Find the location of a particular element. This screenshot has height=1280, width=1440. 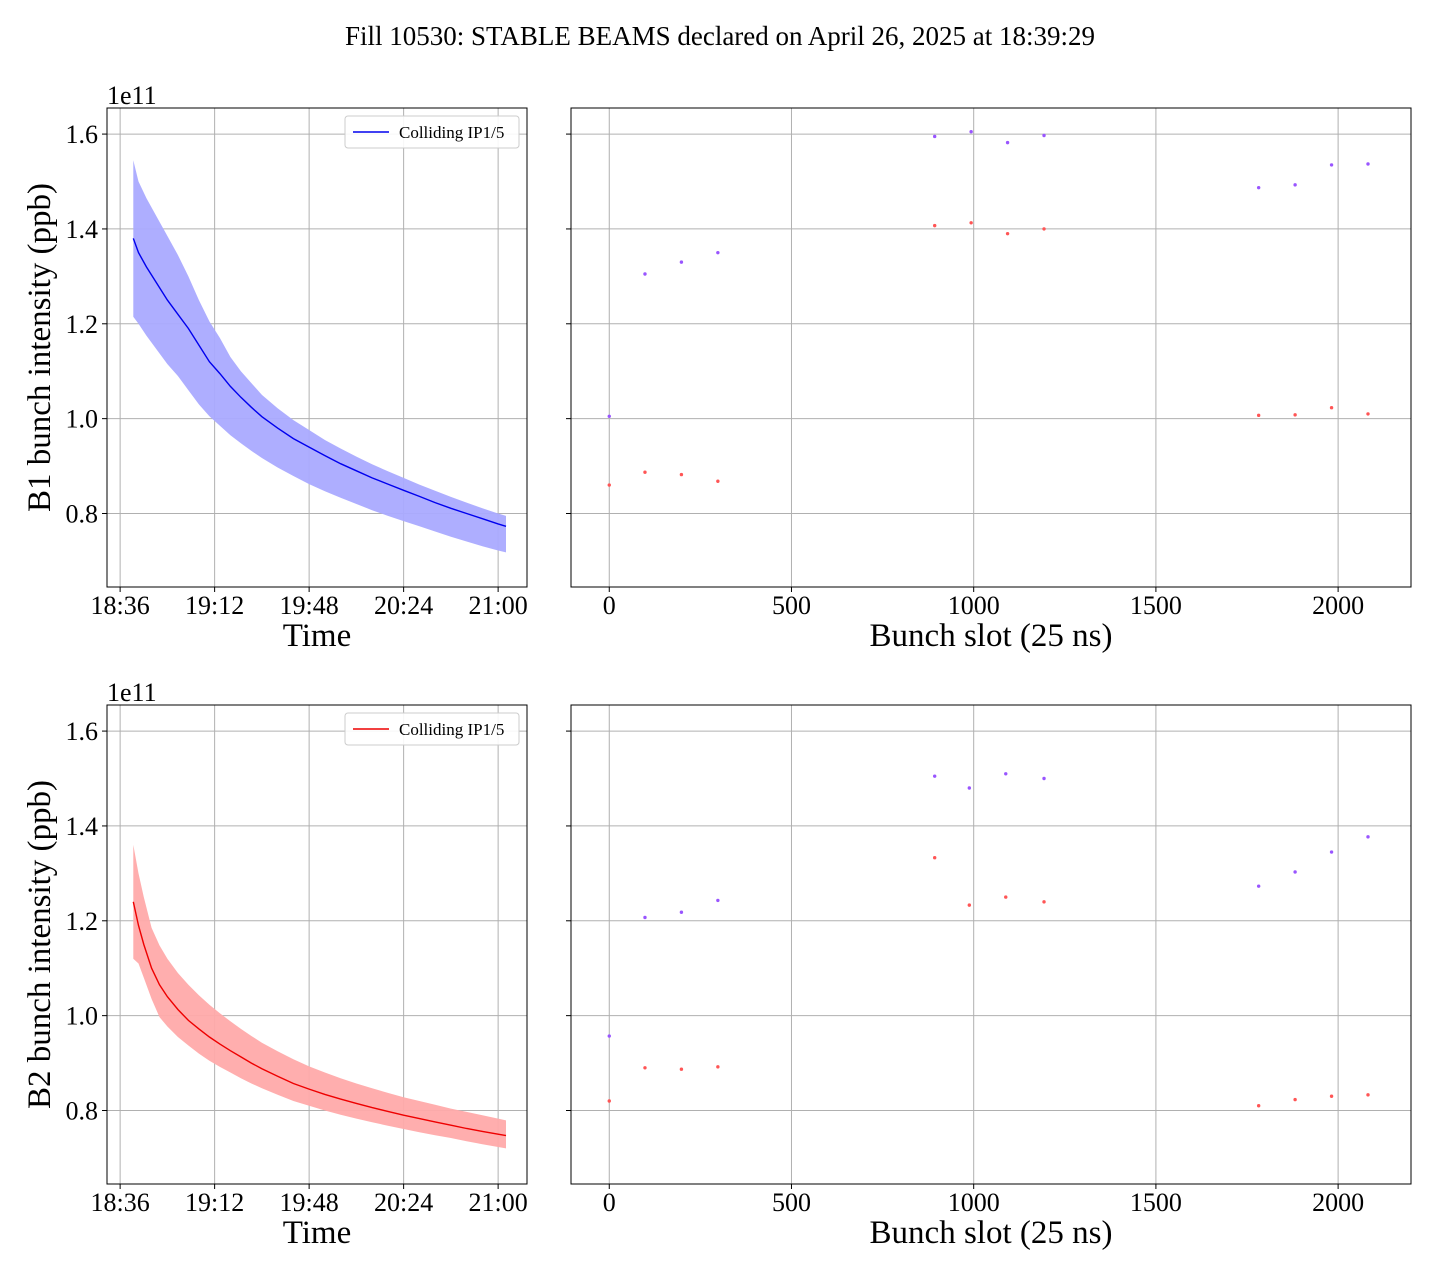

spread-band is located at coordinates (320, 356).